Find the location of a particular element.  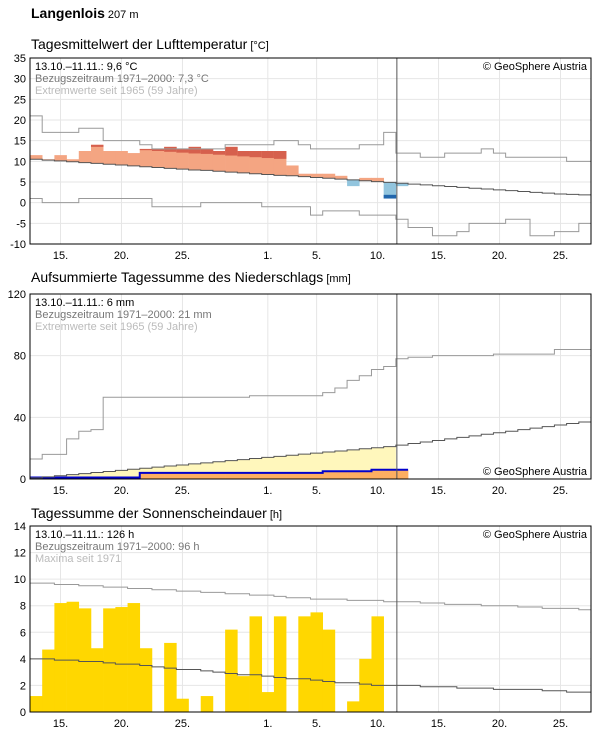

info-line-2: Bezugszeitraum 1971–2000: 96 h is located at coordinates (117, 547).